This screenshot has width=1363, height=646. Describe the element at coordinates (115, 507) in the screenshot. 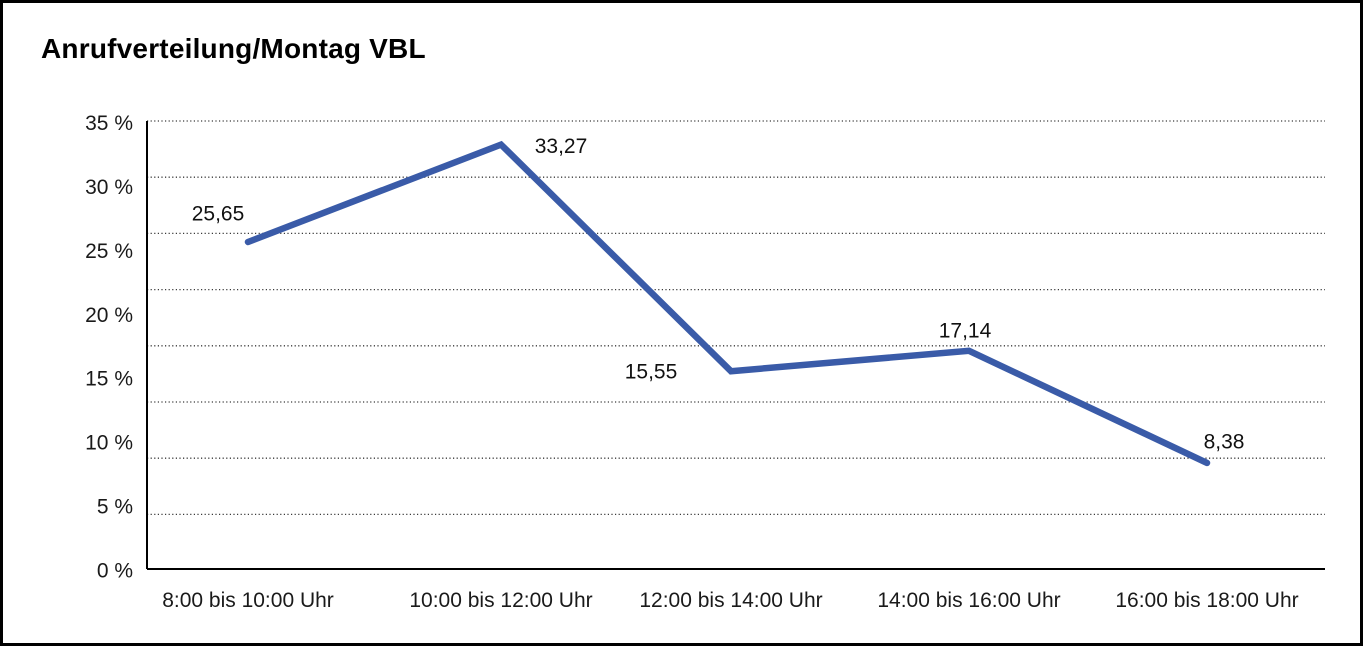

I see `y-tick-label: 5 %` at that location.